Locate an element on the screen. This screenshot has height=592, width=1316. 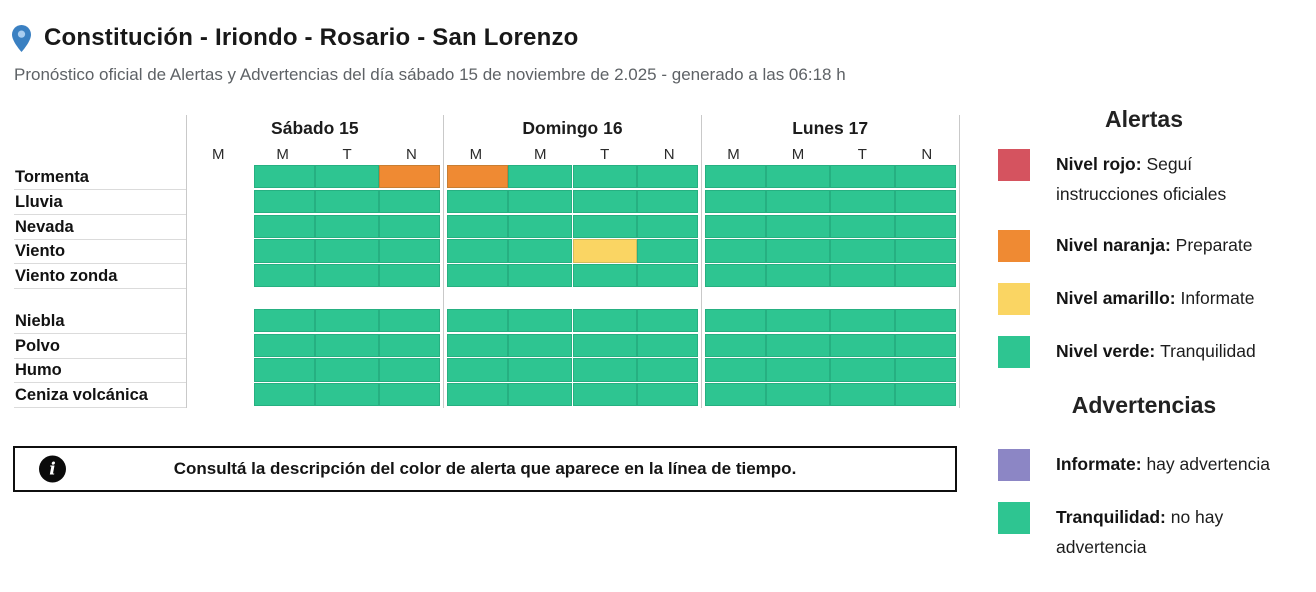
timeline-cell-amarillo is located at coordinates (604, 251).